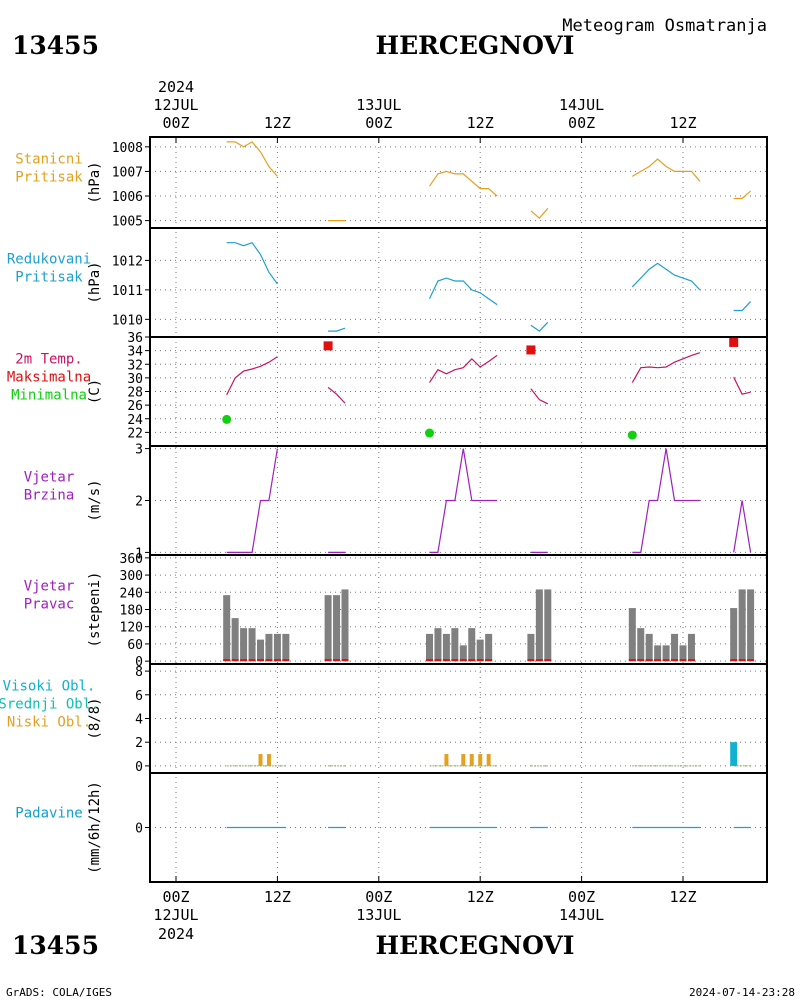 The width and height of the screenshot is (800, 1000). I want to click on wind-direction-ytick-label: 0, so click(139, 662).